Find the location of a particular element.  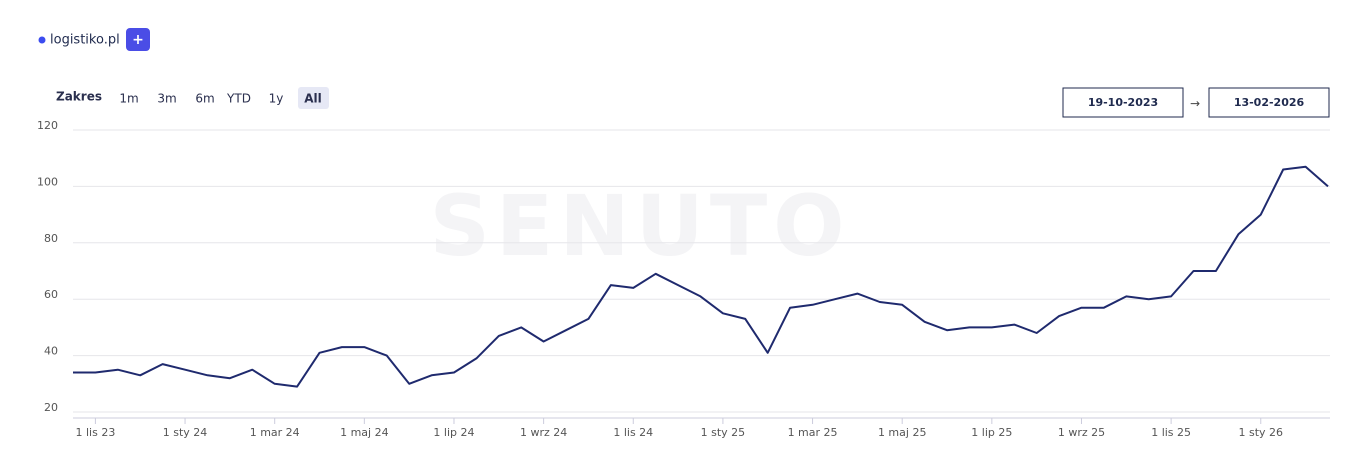

date-to-box is located at coordinates (1269, 102).